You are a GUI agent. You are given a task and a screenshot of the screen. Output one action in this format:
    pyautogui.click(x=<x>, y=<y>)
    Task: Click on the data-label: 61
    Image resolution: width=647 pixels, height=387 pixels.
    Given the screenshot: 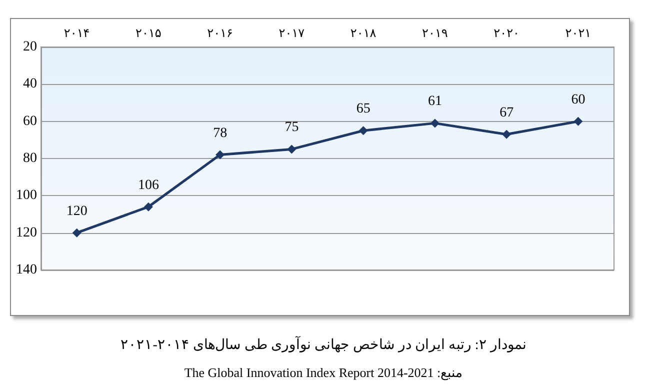 What is the action you would take?
    pyautogui.click(x=435, y=102)
    